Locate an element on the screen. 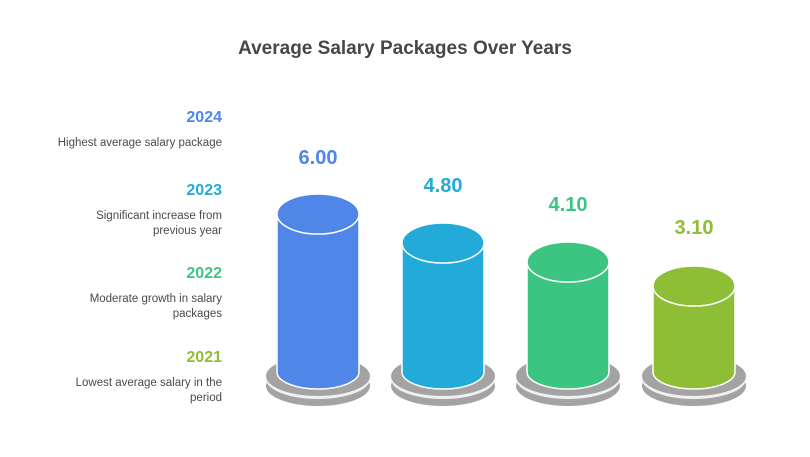 The image size is (810, 457). legend-description: Lowest average salary in the period is located at coordinates (148, 390).